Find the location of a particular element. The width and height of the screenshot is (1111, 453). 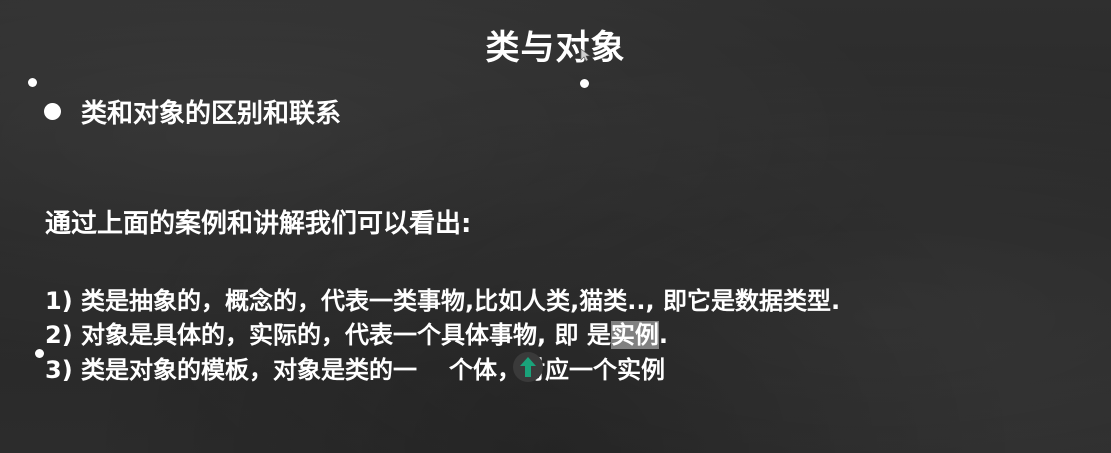

intro-text: 通过上面的案例和讲解我们可以看出: is located at coordinates (258, 224).